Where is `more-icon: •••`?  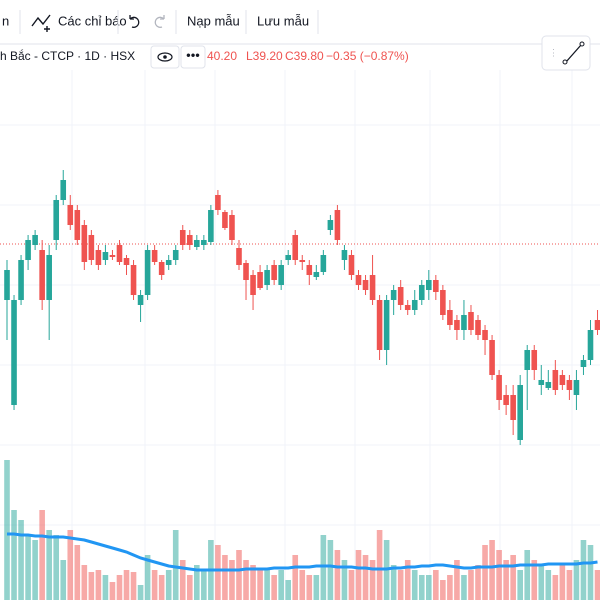
more-icon: ••• is located at coordinates (193, 54).